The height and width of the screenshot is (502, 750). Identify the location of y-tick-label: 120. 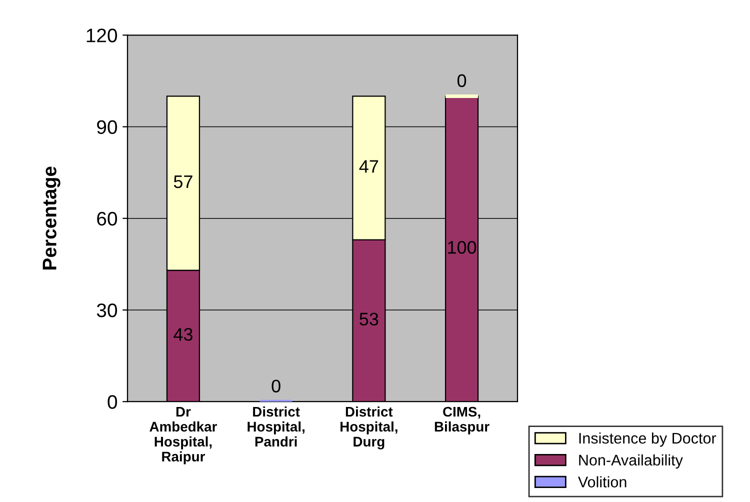
(102, 35).